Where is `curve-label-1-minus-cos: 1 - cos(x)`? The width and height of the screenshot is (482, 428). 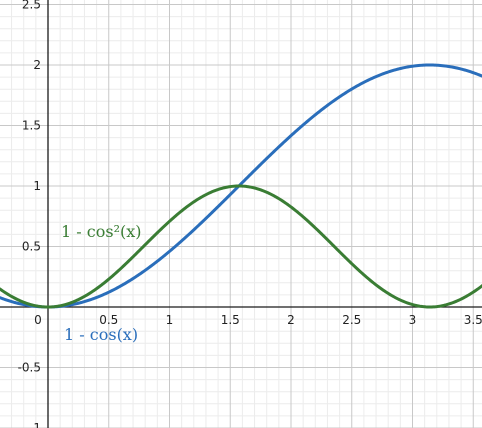
curve-label-1-minus-cos: 1 - cos(x) is located at coordinates (101, 334).